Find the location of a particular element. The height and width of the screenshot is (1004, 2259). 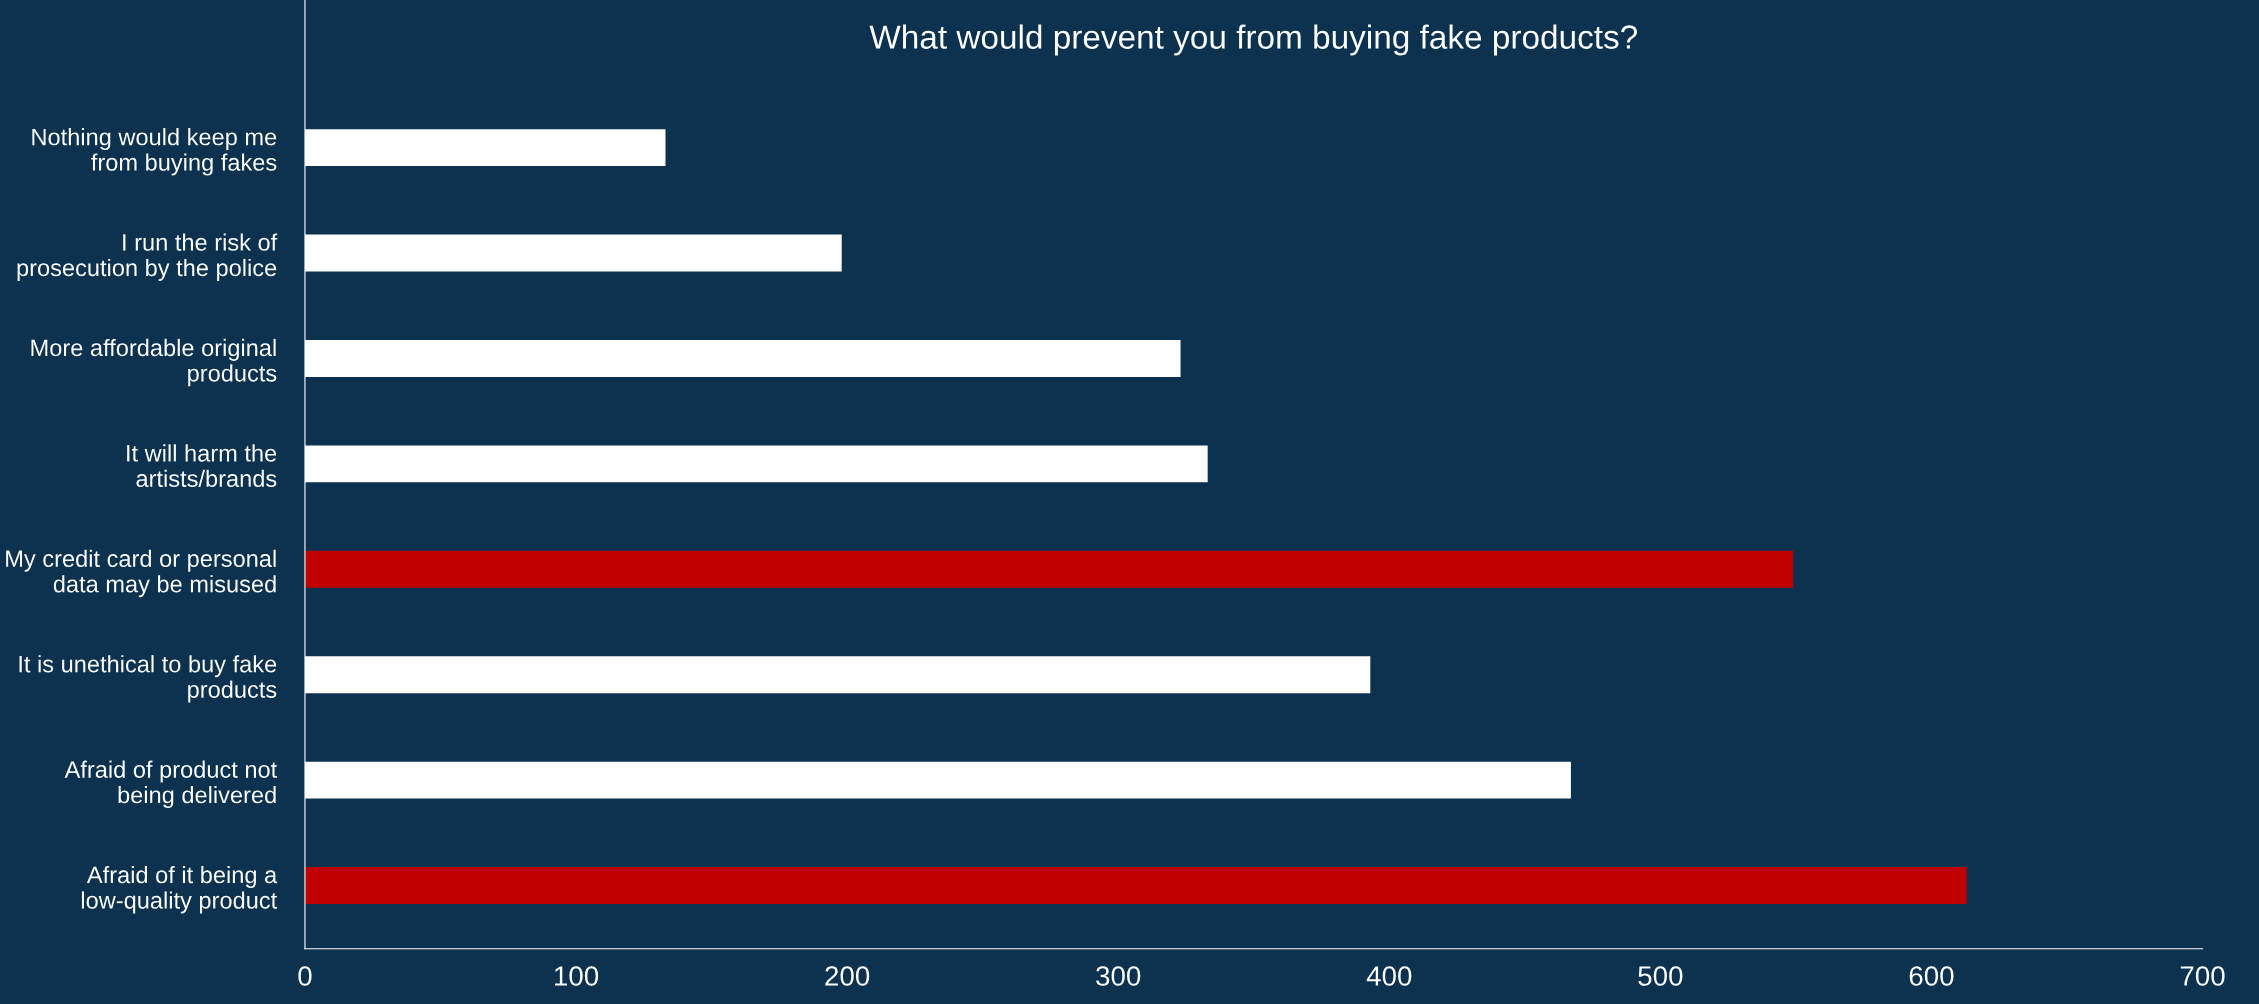

x-tick-label: 400 is located at coordinates (1389, 976).